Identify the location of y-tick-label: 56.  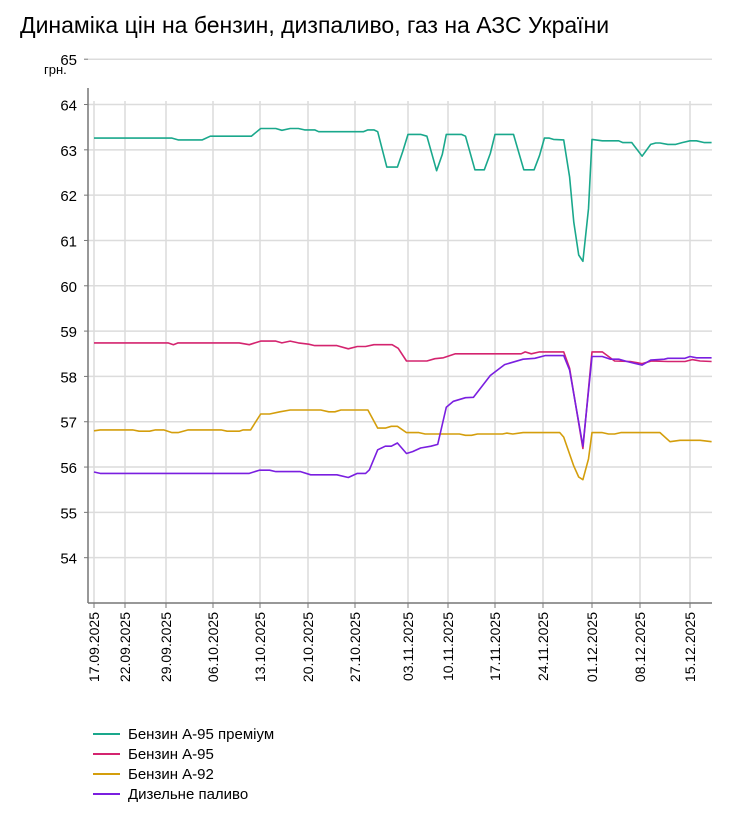
(68, 468).